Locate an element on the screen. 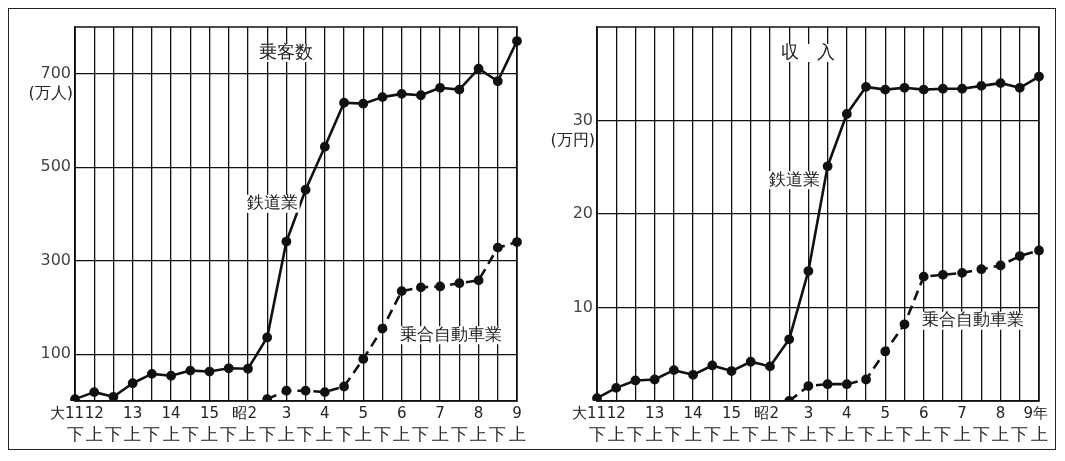 Image resolution: width=1065 pixels, height=461 pixels. y-axis-title: (万人) is located at coordinates (50, 92).